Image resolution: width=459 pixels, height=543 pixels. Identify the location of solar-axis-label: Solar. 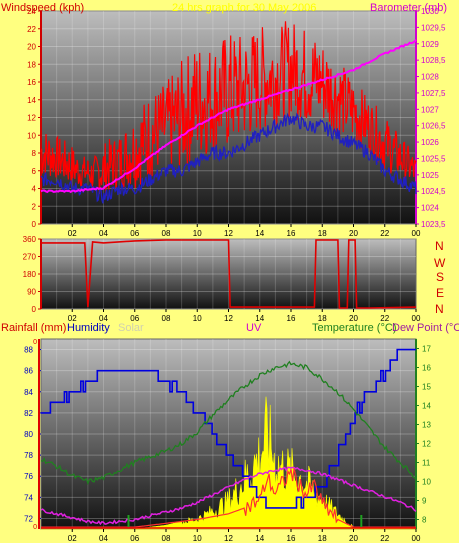
(131, 328).